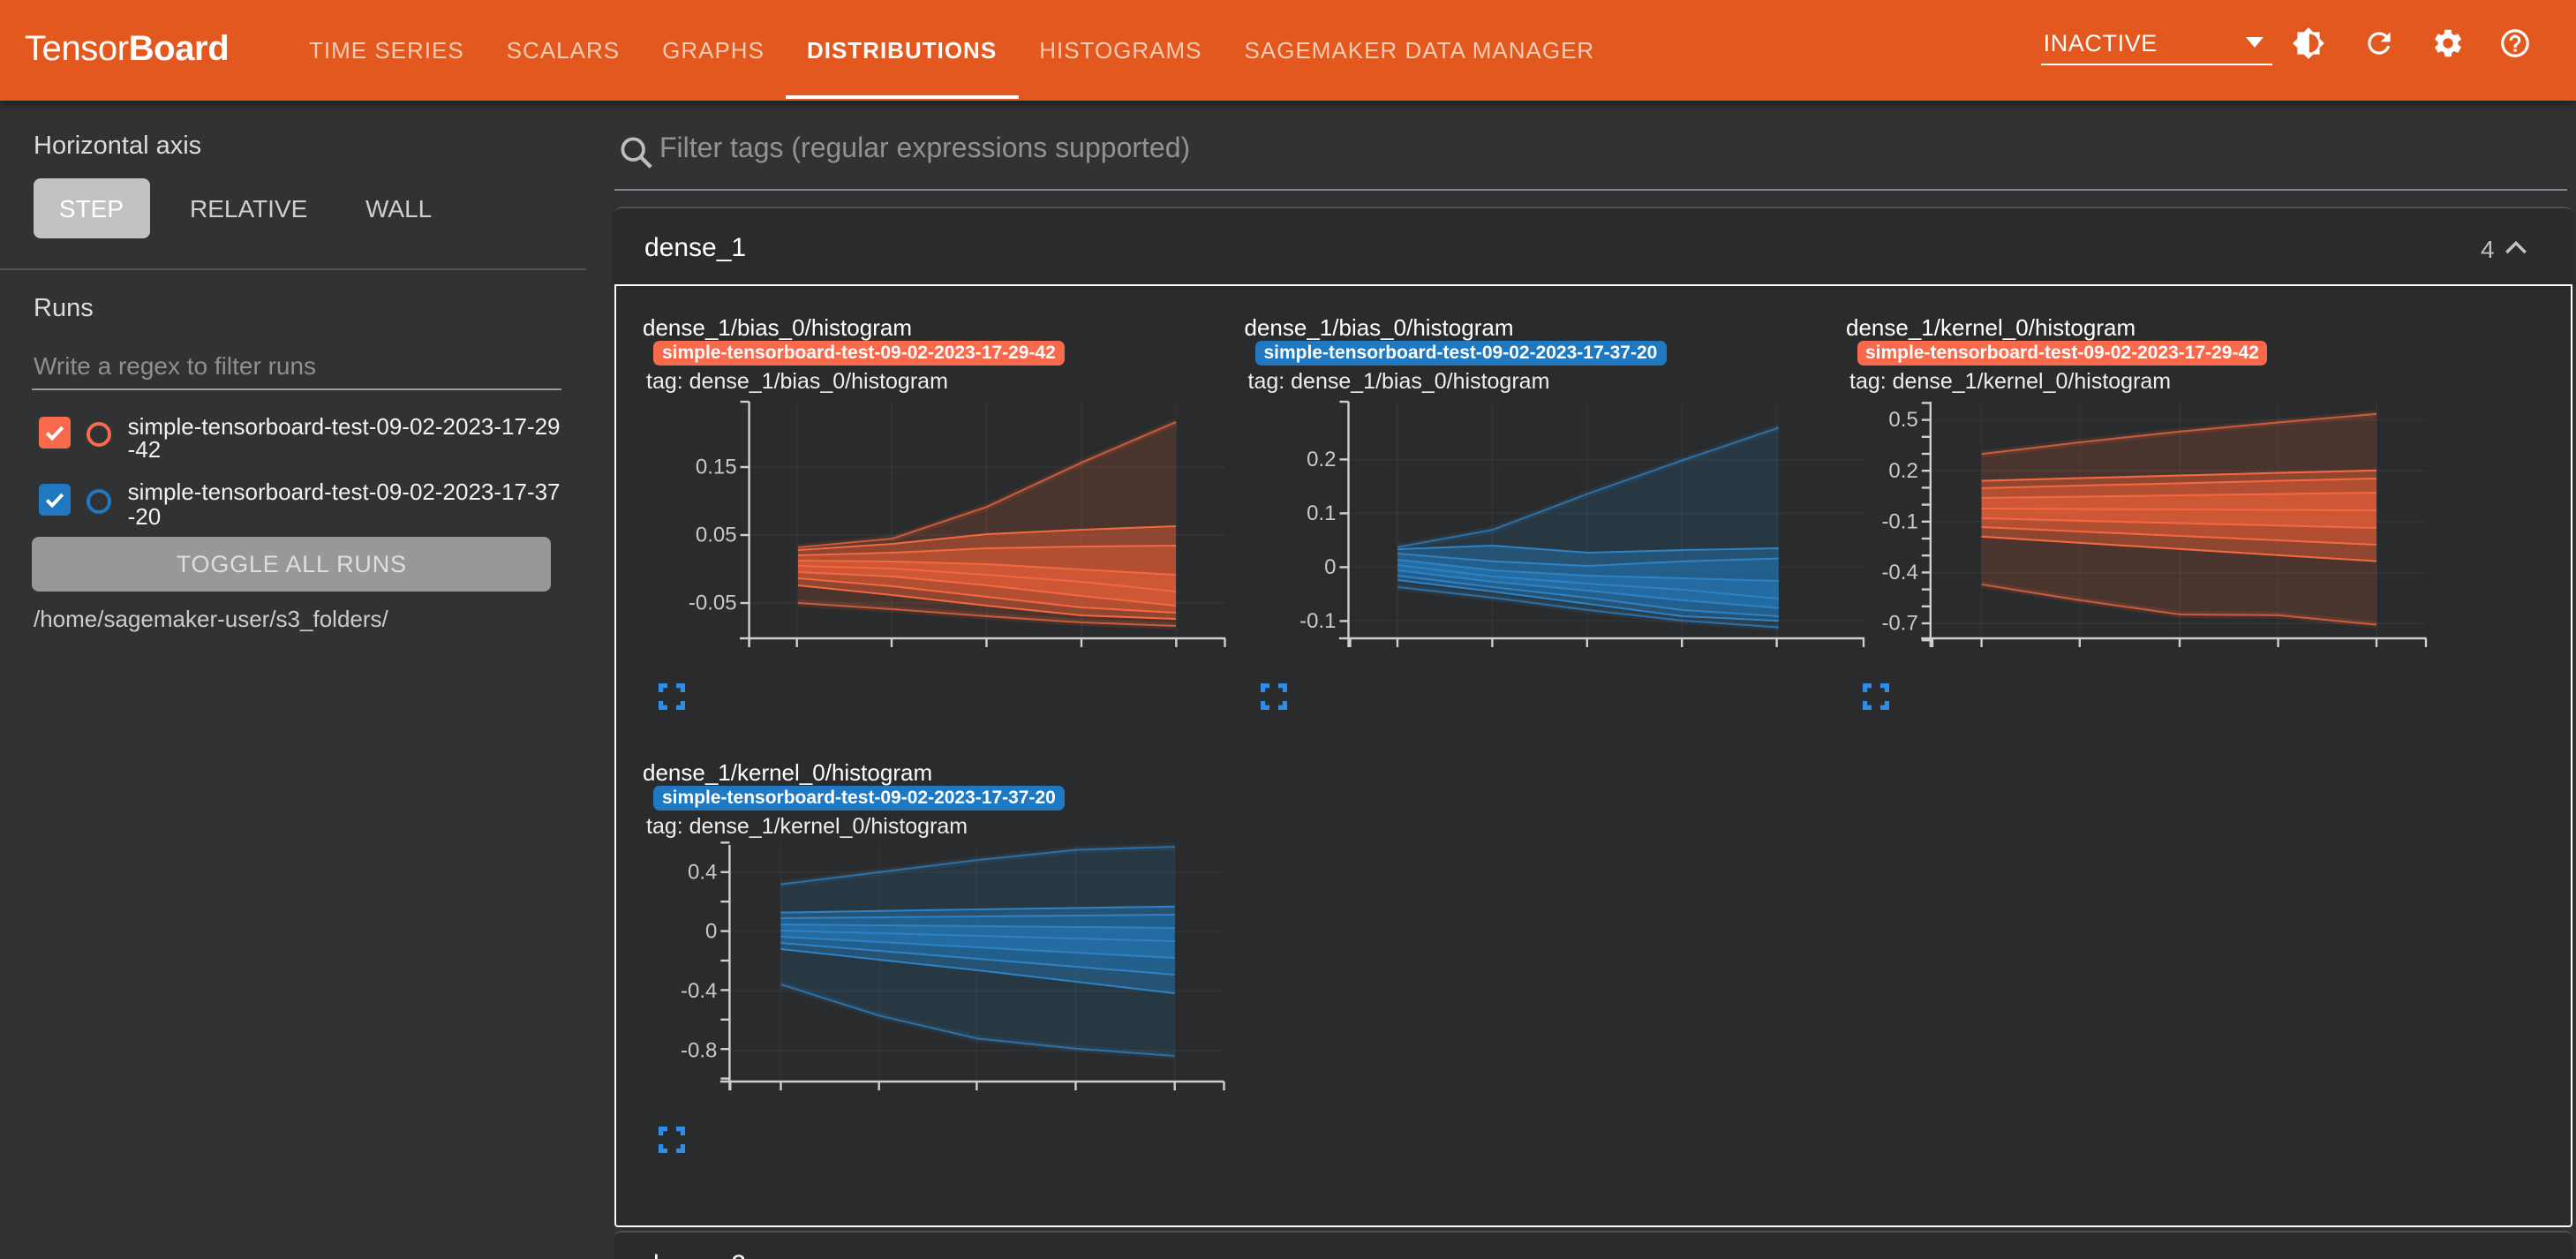  What do you see at coordinates (713, 603) in the screenshot?
I see `svg-text: -0.05` at bounding box center [713, 603].